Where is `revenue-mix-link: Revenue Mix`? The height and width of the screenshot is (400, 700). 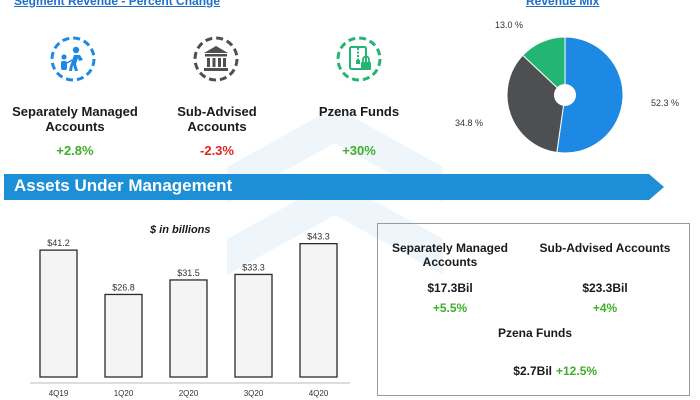
revenue-mix-link: Revenue Mix is located at coordinates (563, 4).